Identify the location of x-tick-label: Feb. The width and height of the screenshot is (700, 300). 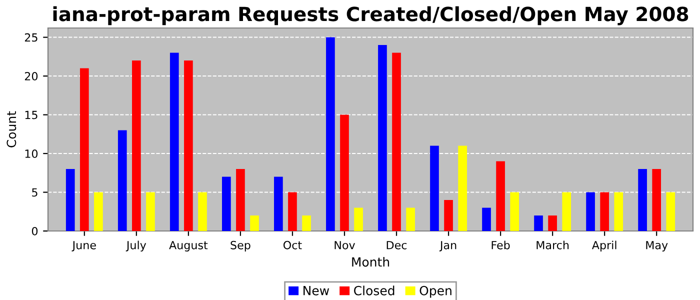
(501, 245).